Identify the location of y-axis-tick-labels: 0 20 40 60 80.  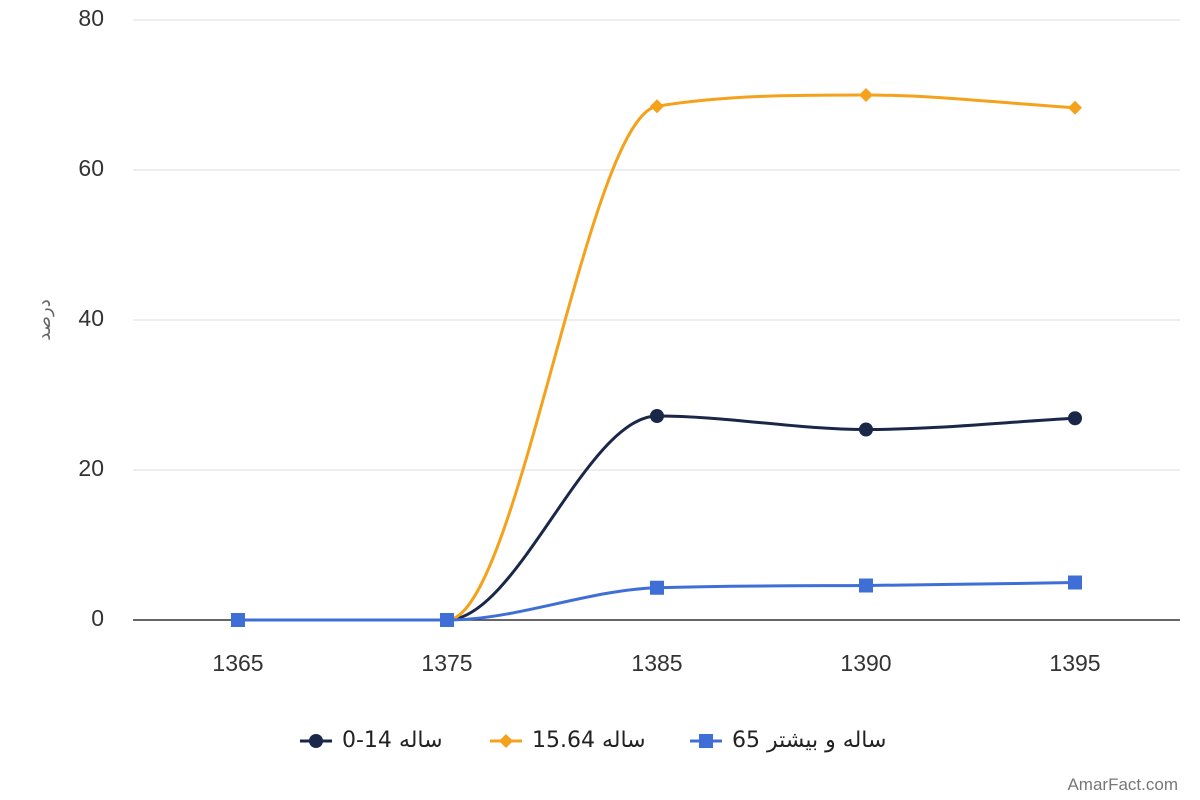
(91, 318).